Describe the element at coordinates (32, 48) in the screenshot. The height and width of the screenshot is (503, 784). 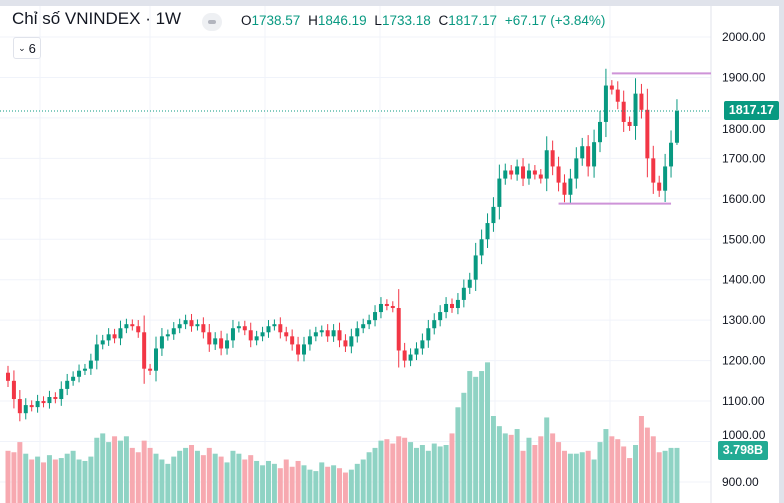
I see `indicators-count: 6` at that location.